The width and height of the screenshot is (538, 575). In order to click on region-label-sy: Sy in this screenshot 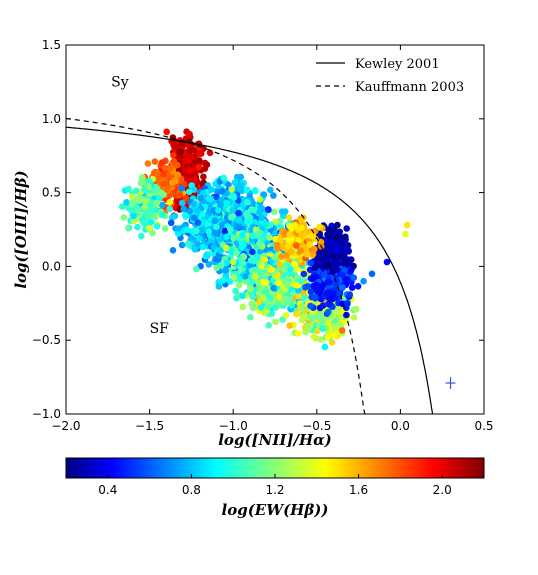, I will do `click(120, 82)`.